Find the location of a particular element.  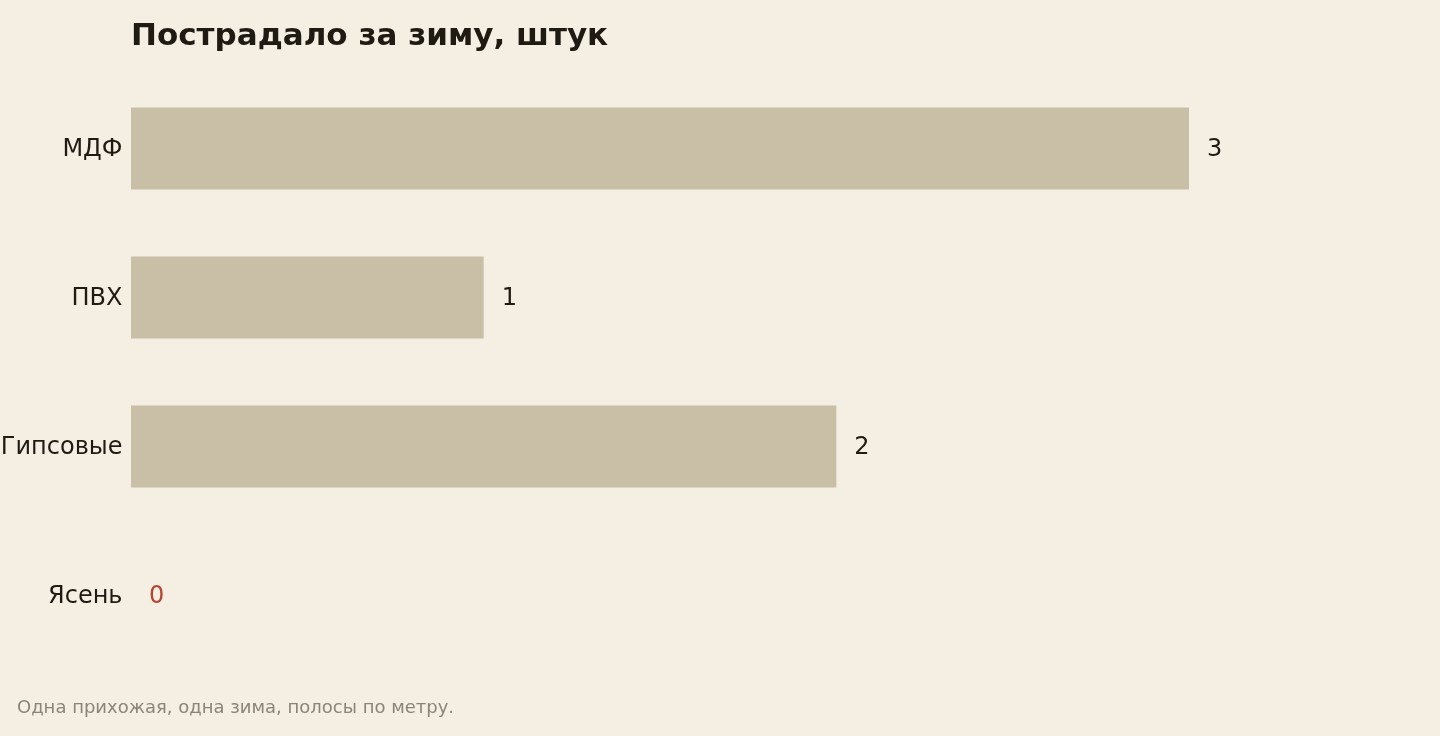

data-label: 3 is located at coordinates (1215, 147).